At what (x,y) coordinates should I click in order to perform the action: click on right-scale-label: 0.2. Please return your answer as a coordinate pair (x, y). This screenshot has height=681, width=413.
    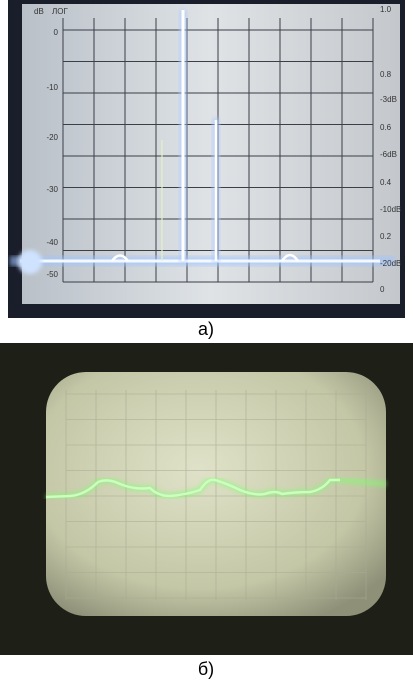
    Looking at the image, I should click on (386, 236).